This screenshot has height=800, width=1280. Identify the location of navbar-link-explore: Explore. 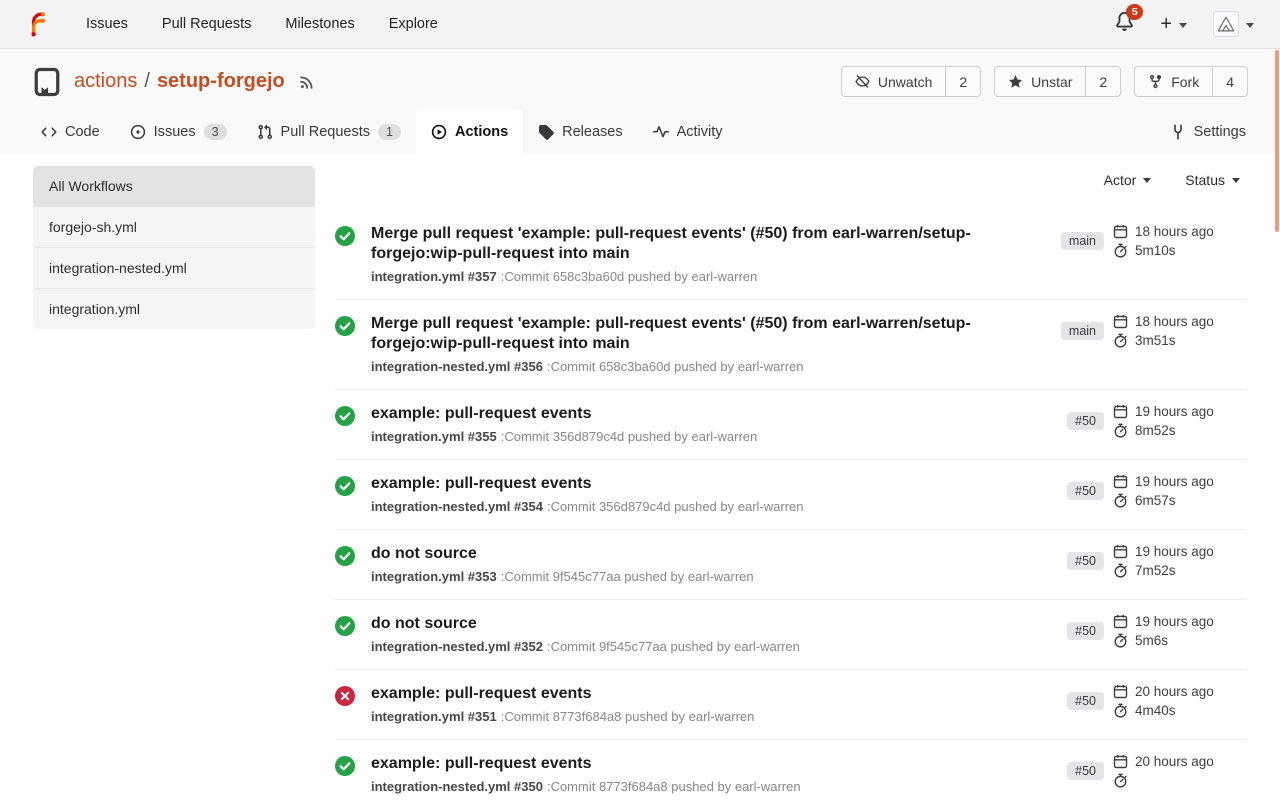
(413, 24).